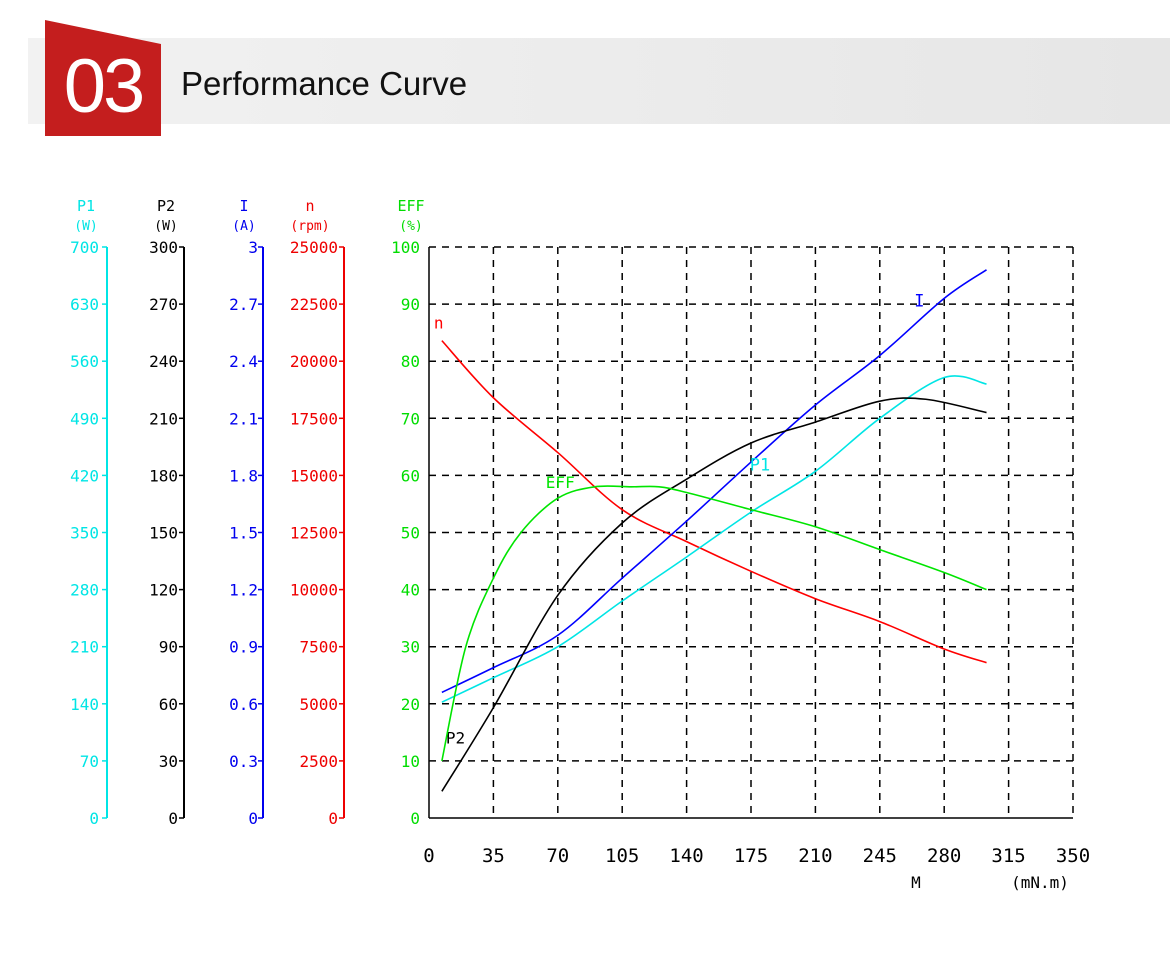  Describe the element at coordinates (314, 475) in the screenshot. I see `y-tick-label-n: 15000` at that location.